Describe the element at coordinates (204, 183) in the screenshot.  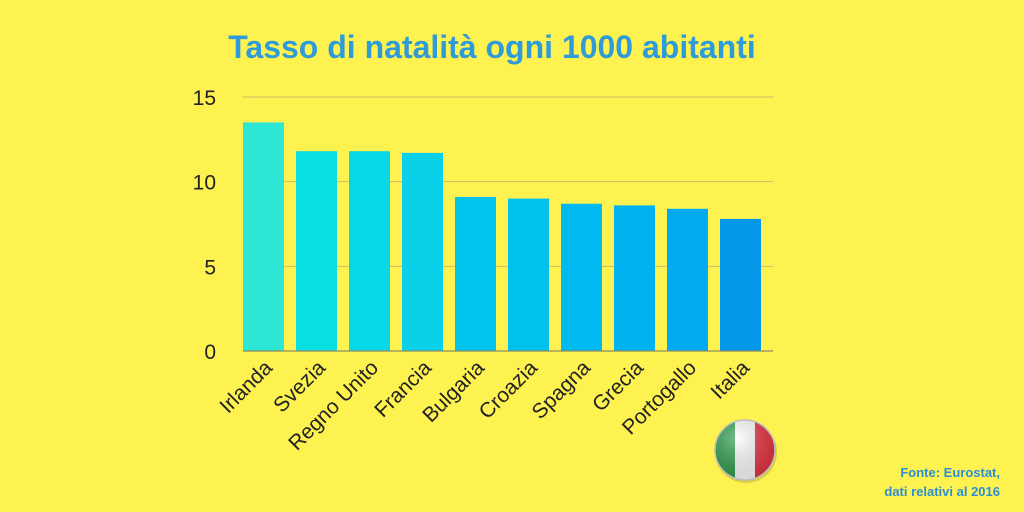
I see `y-tick-label: 10` at that location.